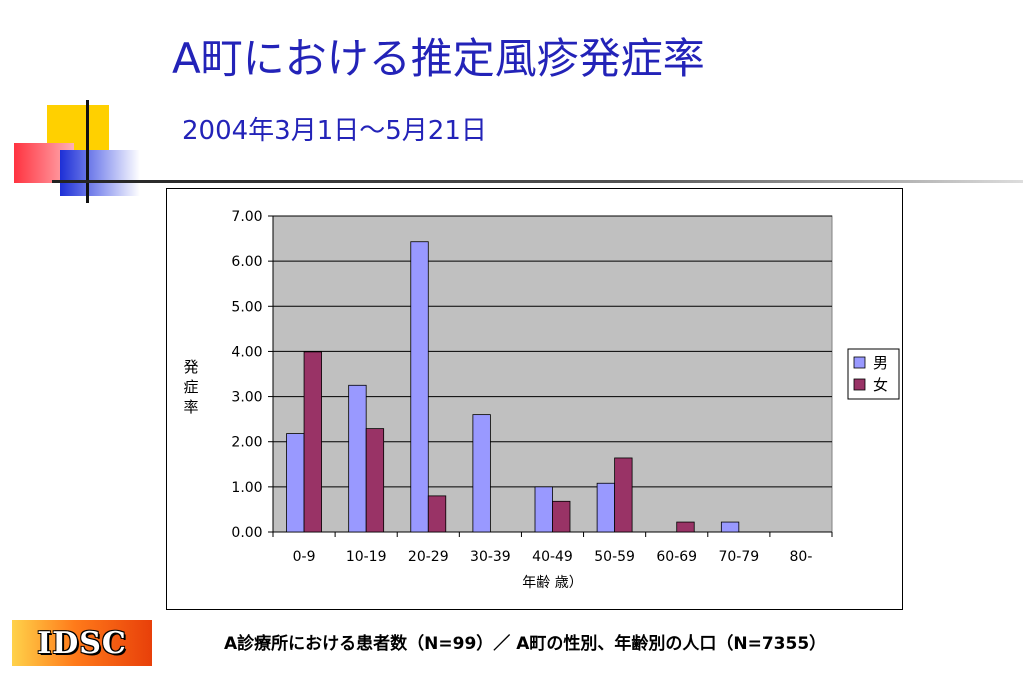 This screenshot has width=1023, height=682. Describe the element at coordinates (490, 557) in the screenshot. I see `x-tick-label: 30-39` at that location.